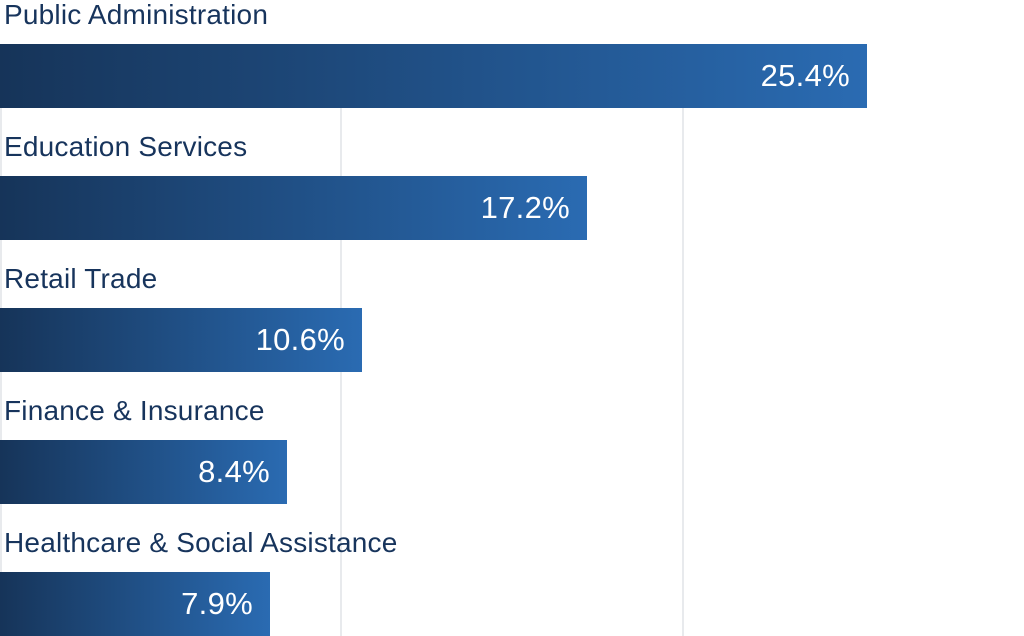 This screenshot has width=1024, height=636. What do you see at coordinates (293, 208) in the screenshot?
I see `bar-education-services: 17.2%` at bounding box center [293, 208].